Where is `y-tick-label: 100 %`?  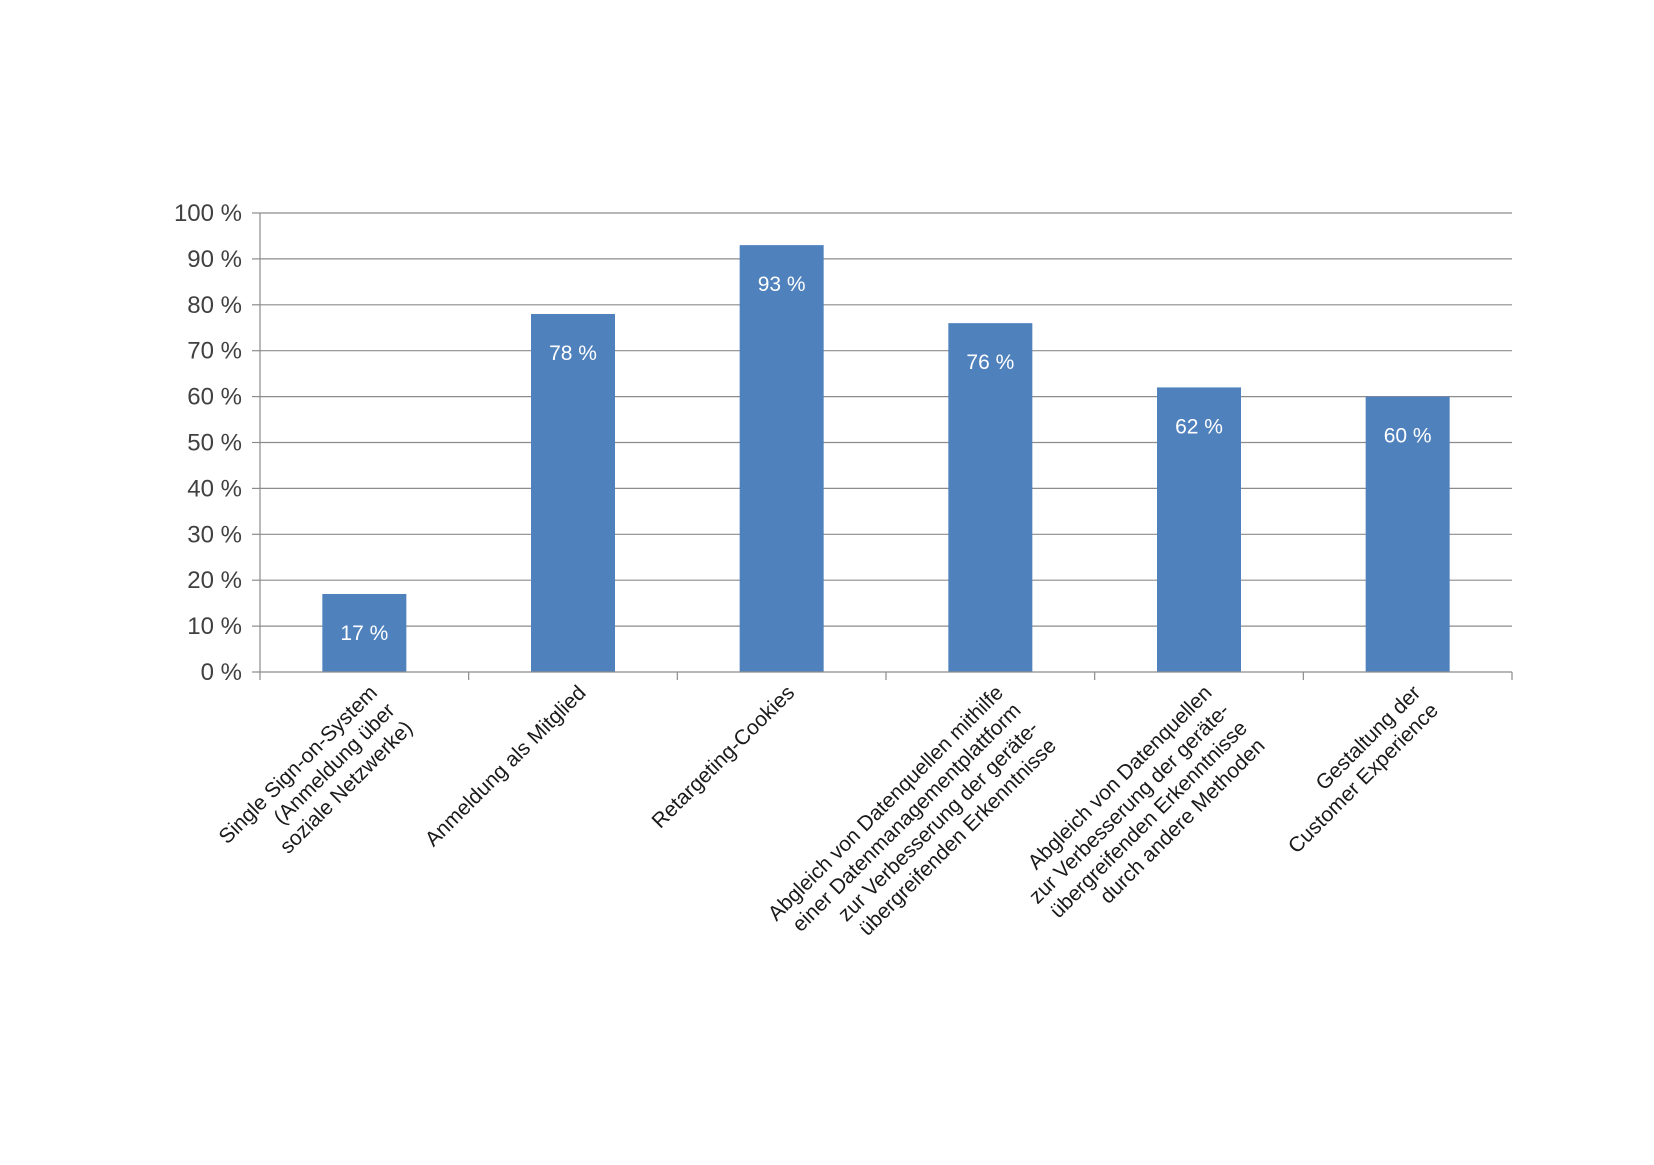 y-tick-label: 100 % is located at coordinates (208, 213).